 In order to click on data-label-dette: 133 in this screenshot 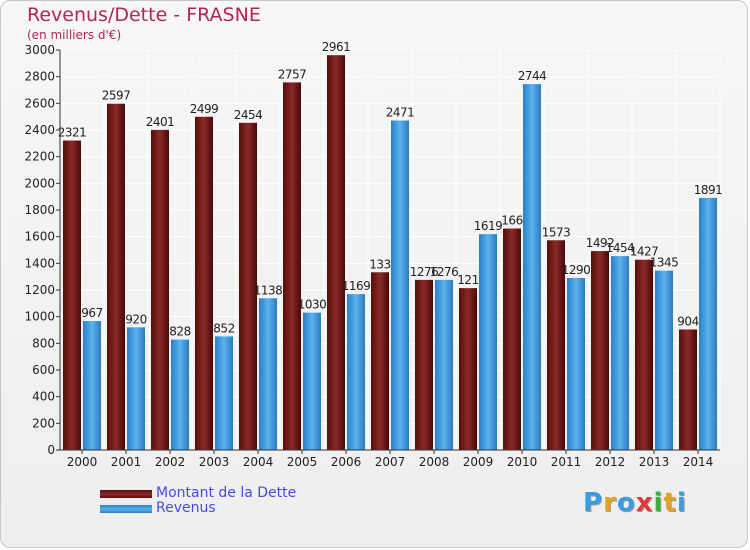, I will do `click(379, 264)`.